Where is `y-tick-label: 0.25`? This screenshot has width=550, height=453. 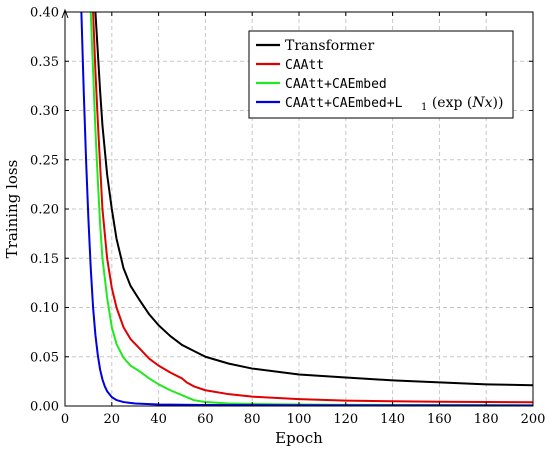 y-tick-label: 0.25 is located at coordinates (44, 160).